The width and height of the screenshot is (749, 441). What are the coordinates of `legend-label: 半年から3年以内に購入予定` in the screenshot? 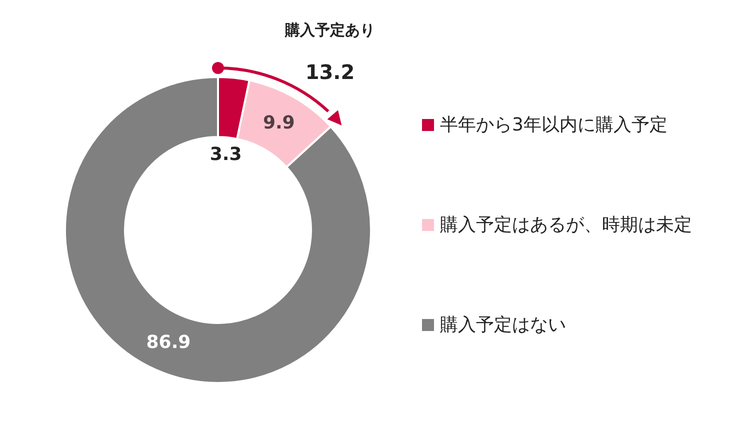 It's located at (554, 125).